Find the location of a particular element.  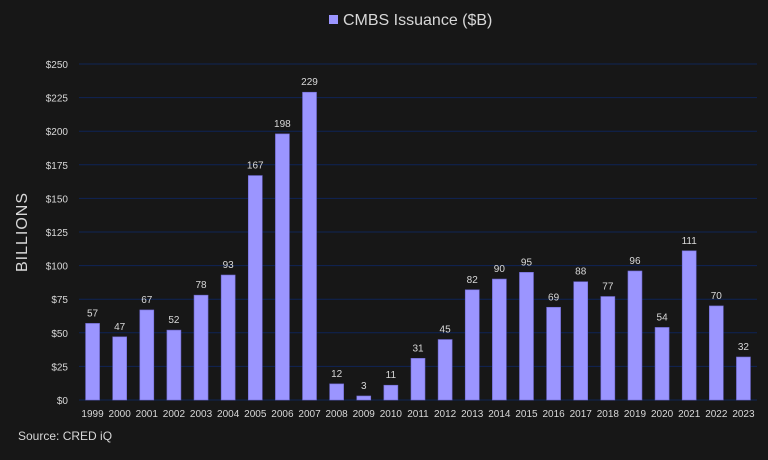

x-tick-label: 2001 is located at coordinates (147, 414).